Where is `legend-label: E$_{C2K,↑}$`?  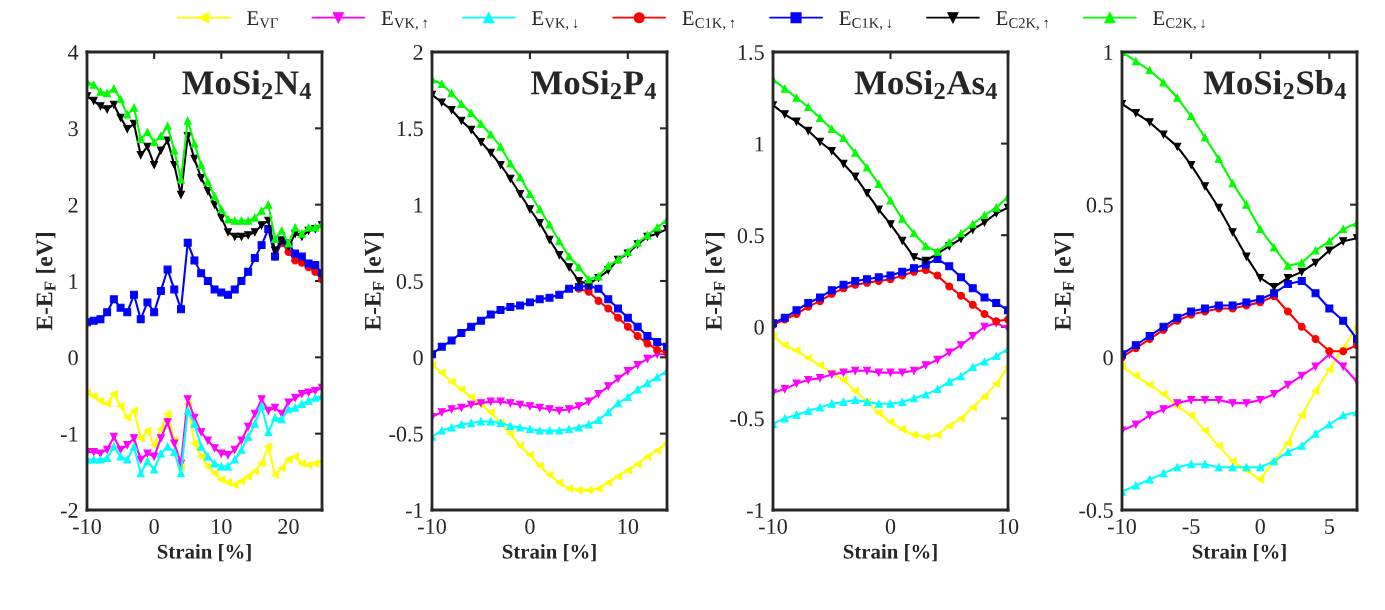
legend-label: E$_{C2K,↑}$ is located at coordinates (1022, 20).